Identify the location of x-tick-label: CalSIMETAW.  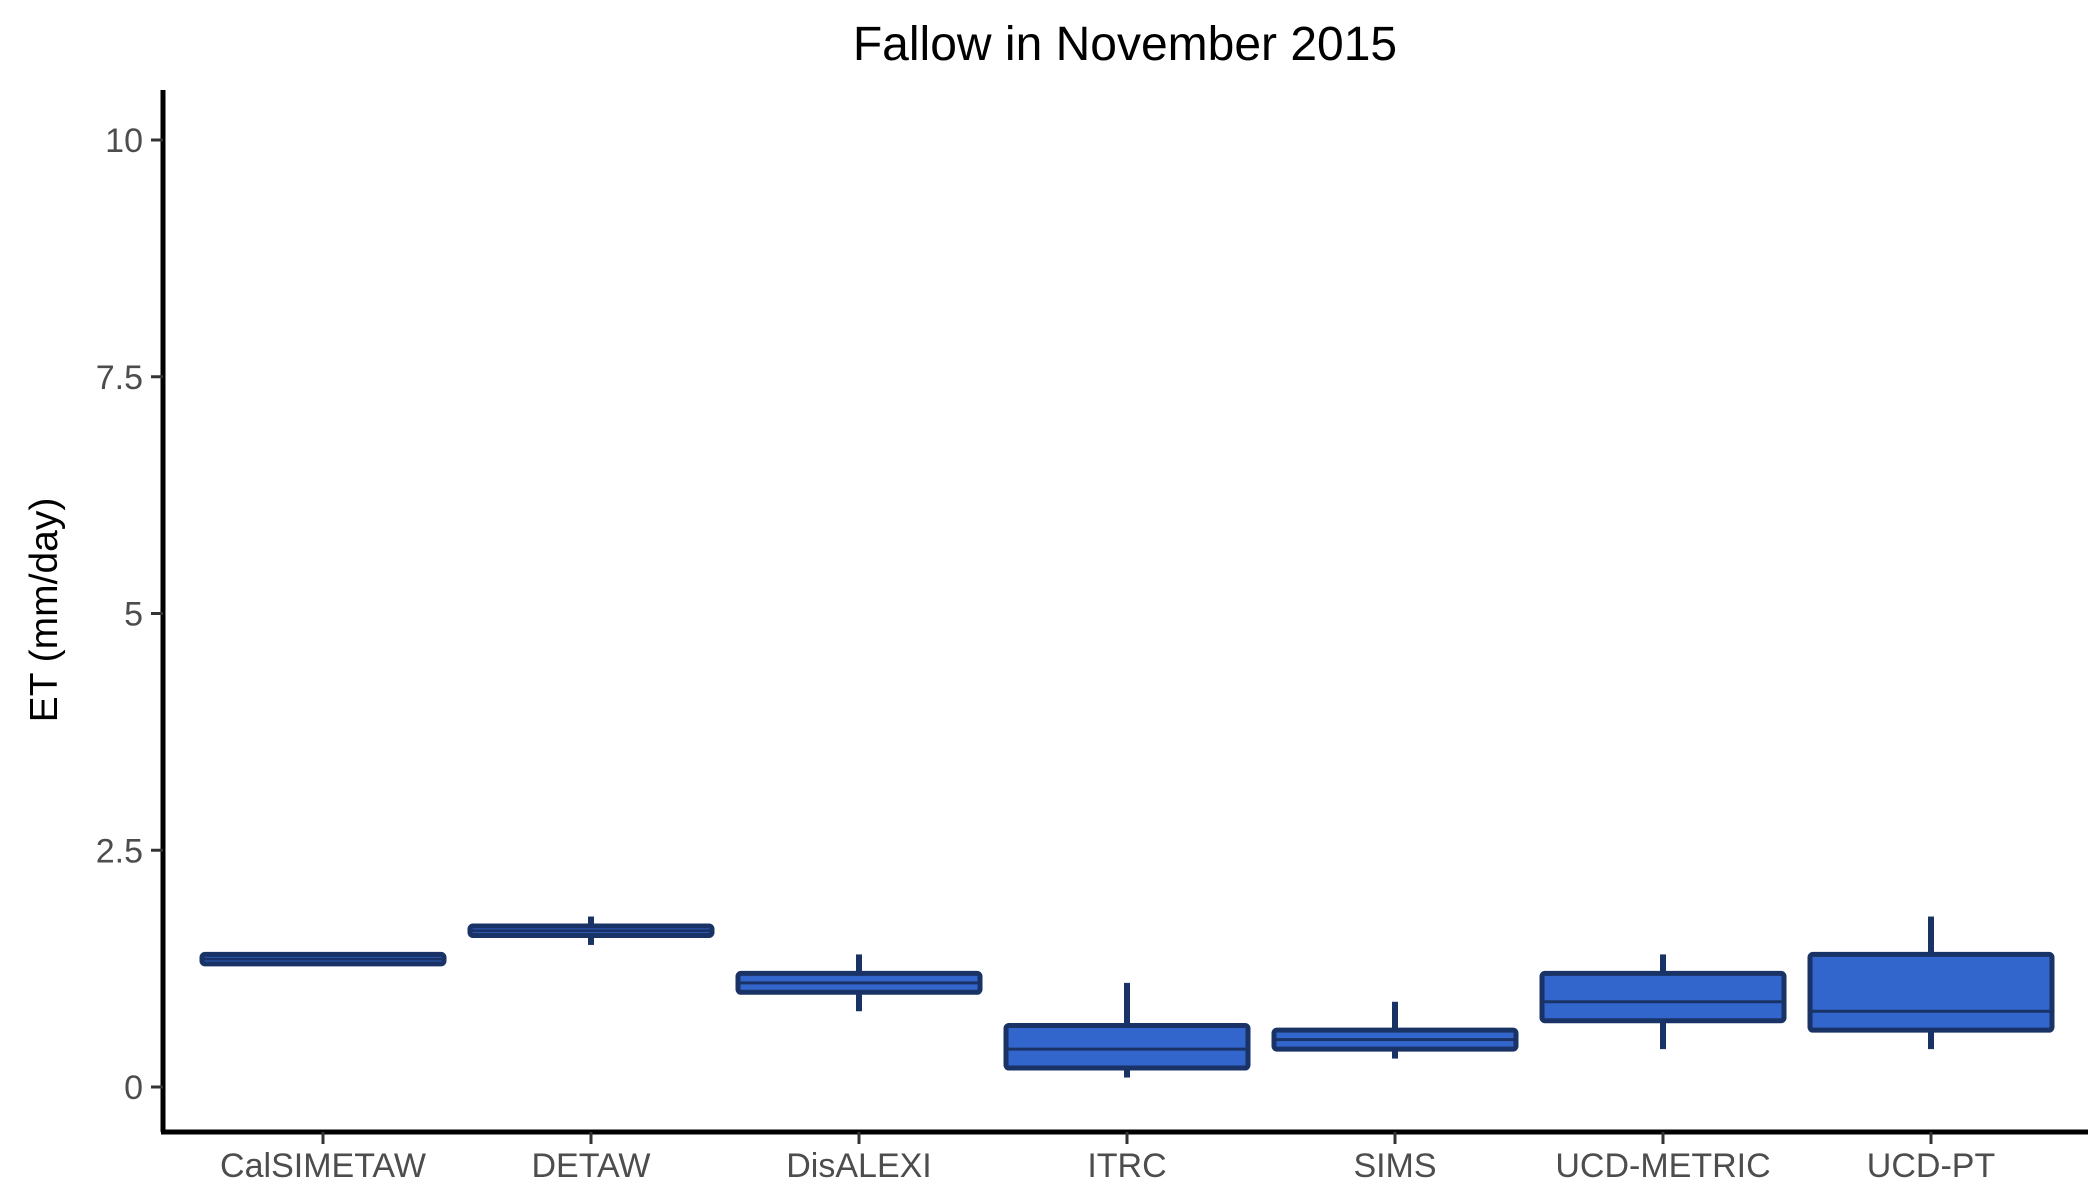
(323, 1166).